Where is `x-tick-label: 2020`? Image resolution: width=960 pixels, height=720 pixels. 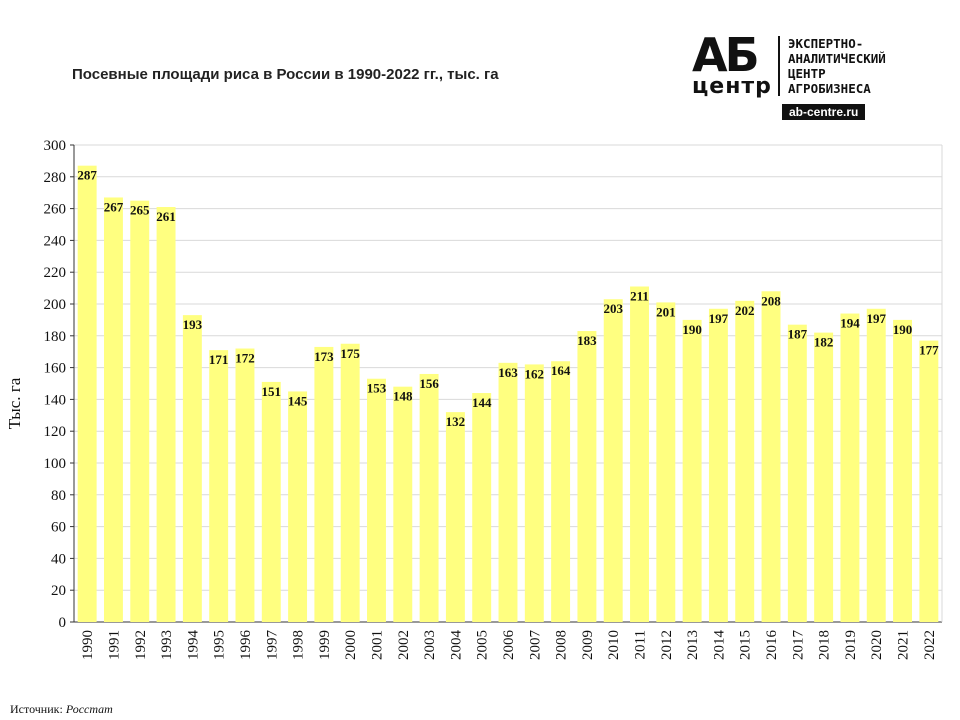 x-tick-label: 2020 is located at coordinates (877, 645).